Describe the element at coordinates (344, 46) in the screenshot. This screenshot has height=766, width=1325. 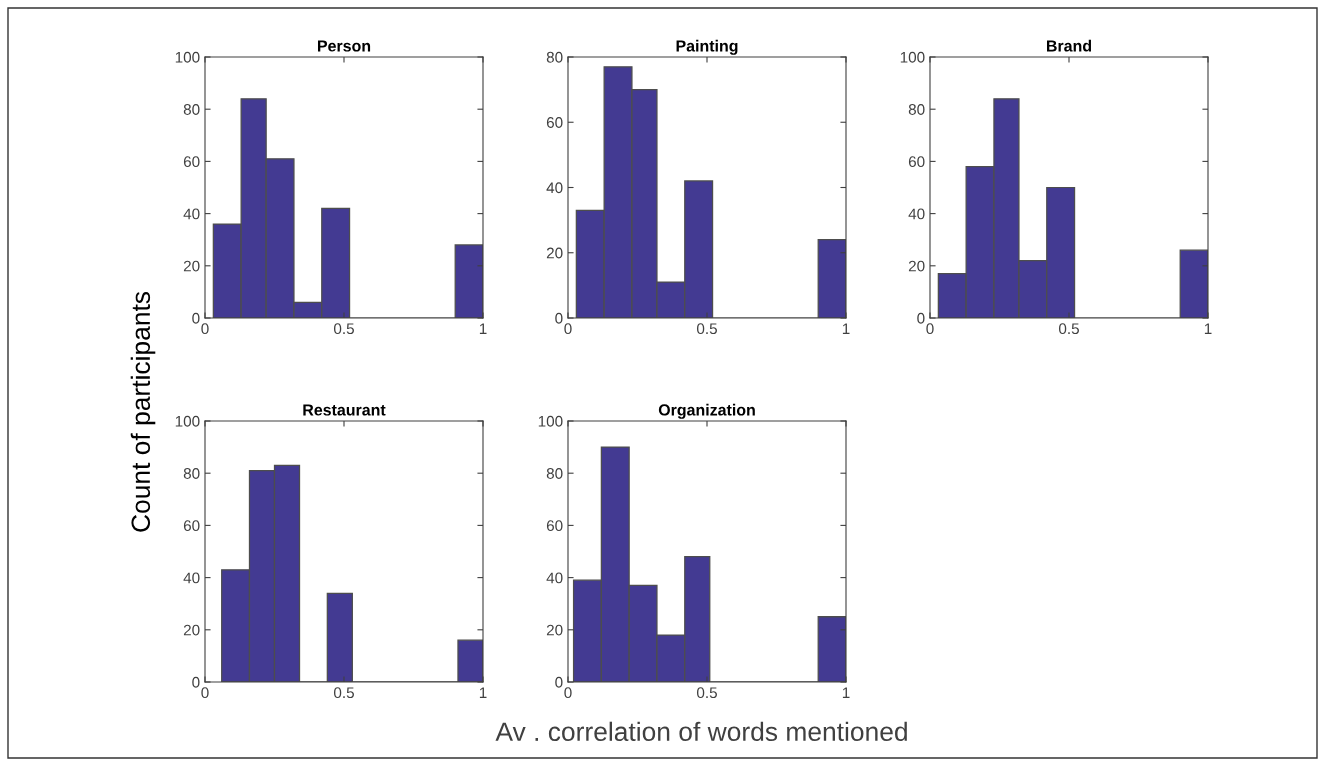
I see `chart-title: Person` at that location.